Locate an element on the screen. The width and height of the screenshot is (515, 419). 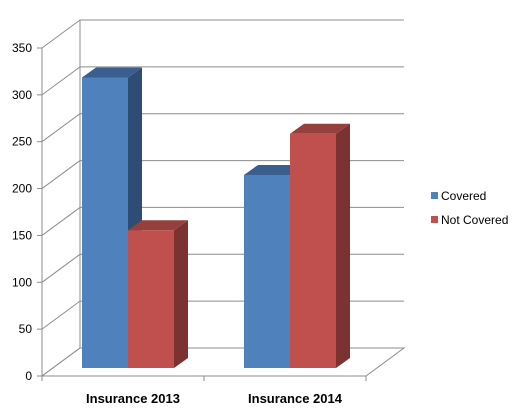
y-tick-label: 50 is located at coordinates (26, 329).